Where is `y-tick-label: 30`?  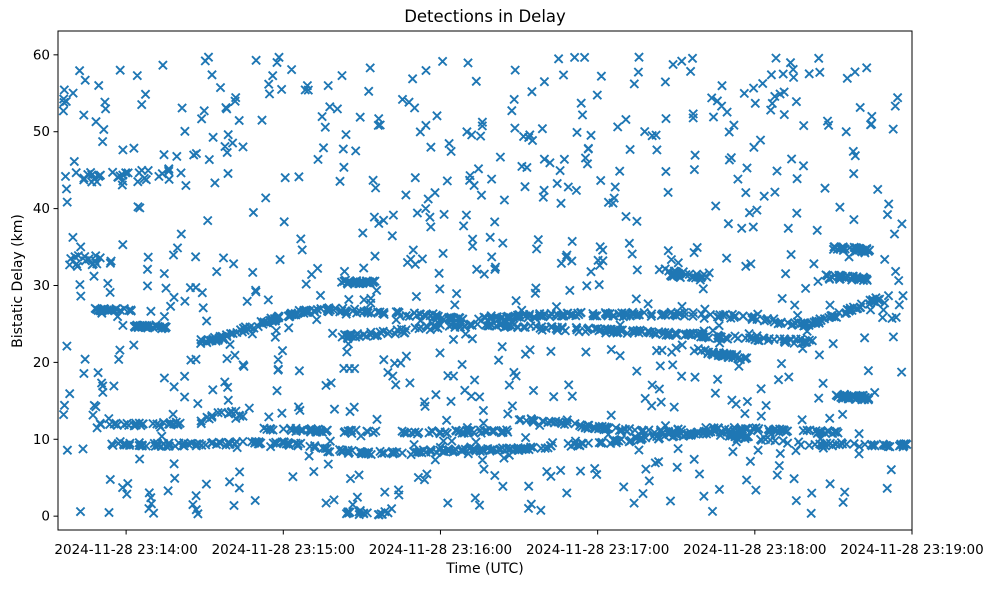 y-tick-label: 30 is located at coordinates (41, 286).